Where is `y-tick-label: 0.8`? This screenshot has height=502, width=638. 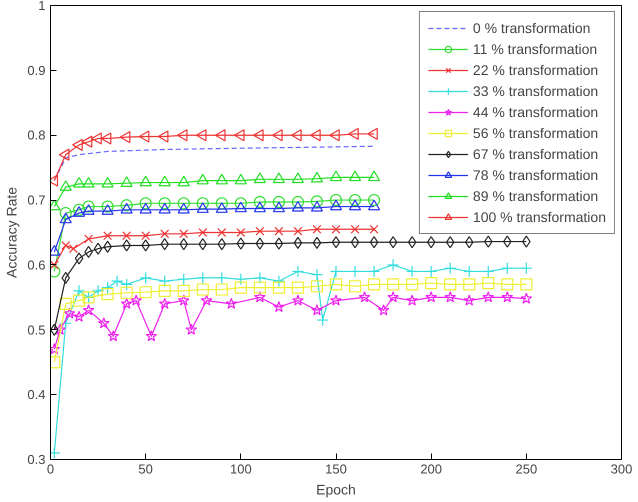
y-tick-label: 0.8 is located at coordinates (36, 135).